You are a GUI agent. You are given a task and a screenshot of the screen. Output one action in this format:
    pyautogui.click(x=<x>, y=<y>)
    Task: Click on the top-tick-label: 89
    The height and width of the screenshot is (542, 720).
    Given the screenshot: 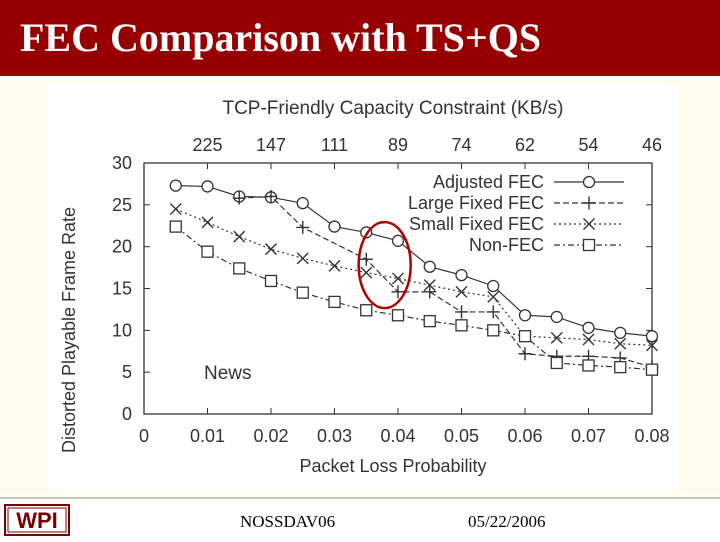 What is the action you would take?
    pyautogui.click(x=398, y=145)
    